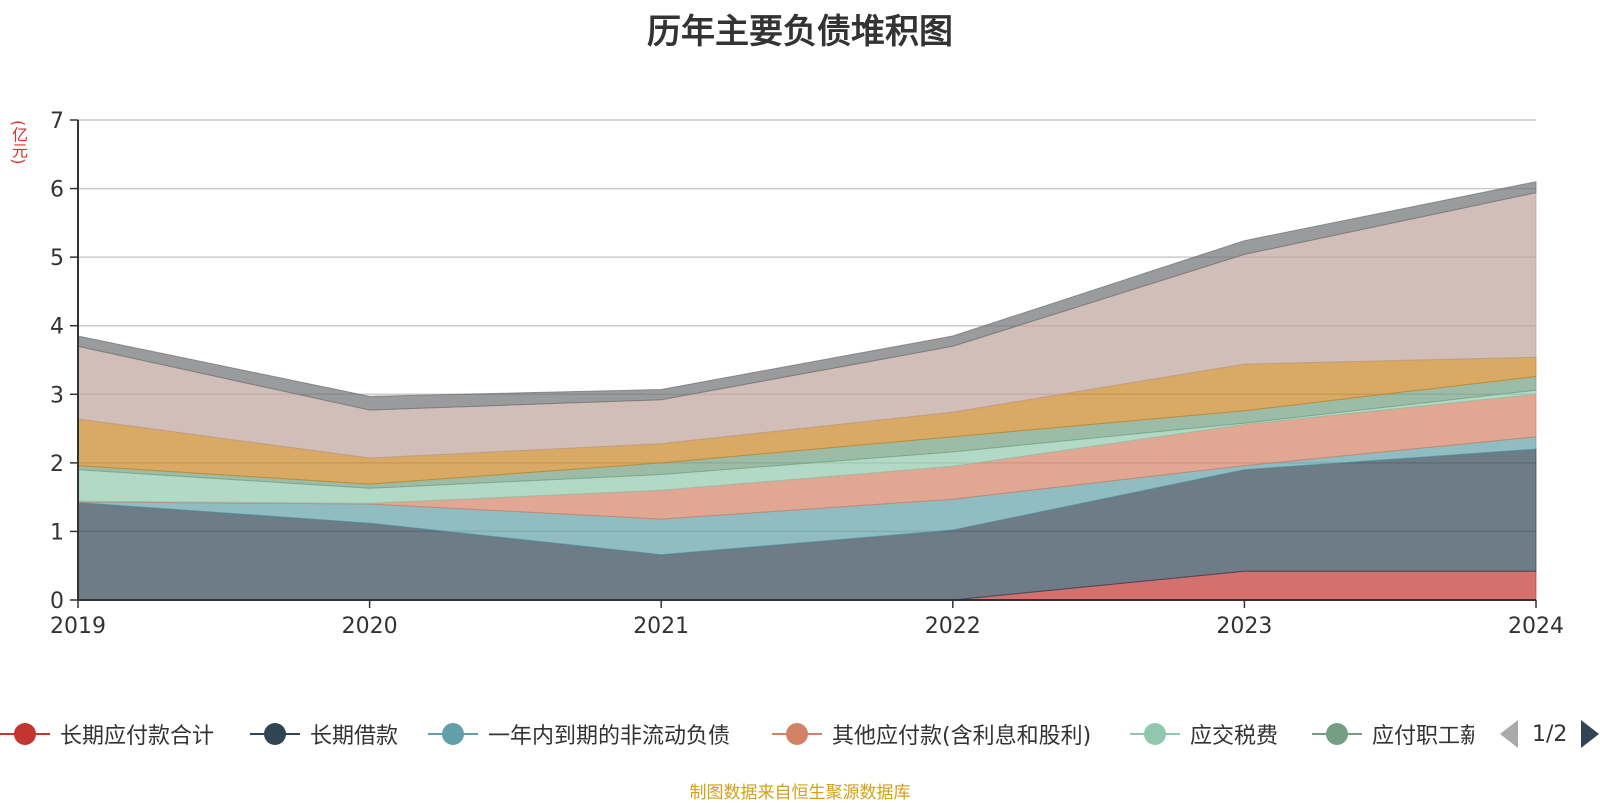 This screenshot has height=803, width=1600. I want to click on legend-item: 应付职工薪酬, so click(1393, 734).